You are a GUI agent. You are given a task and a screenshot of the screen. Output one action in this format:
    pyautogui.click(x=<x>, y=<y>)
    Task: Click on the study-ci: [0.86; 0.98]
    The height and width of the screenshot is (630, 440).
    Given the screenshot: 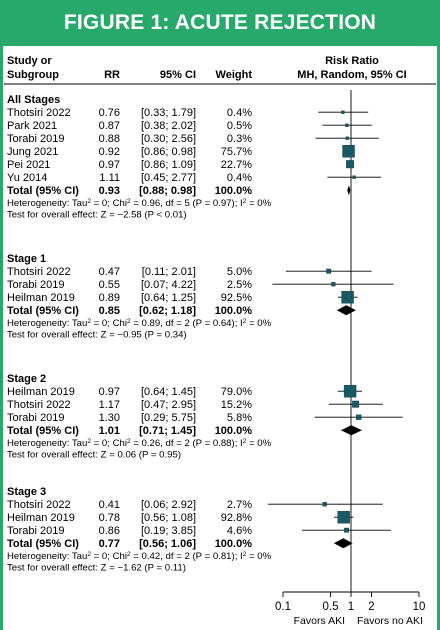 What is the action you would take?
    pyautogui.click(x=168, y=152)
    